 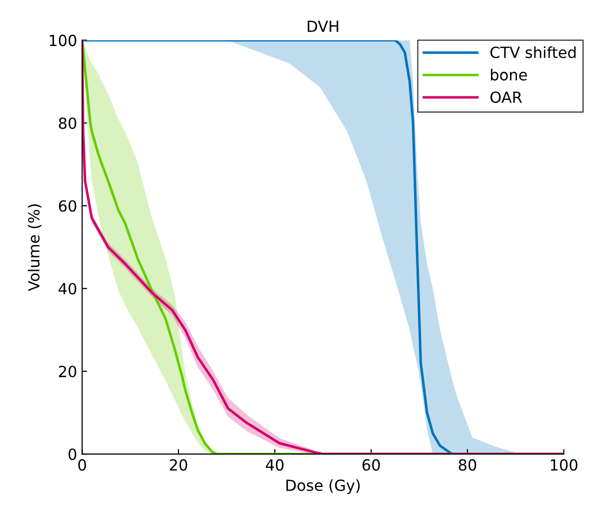 I want to click on legend-label: bone, so click(x=508, y=74).